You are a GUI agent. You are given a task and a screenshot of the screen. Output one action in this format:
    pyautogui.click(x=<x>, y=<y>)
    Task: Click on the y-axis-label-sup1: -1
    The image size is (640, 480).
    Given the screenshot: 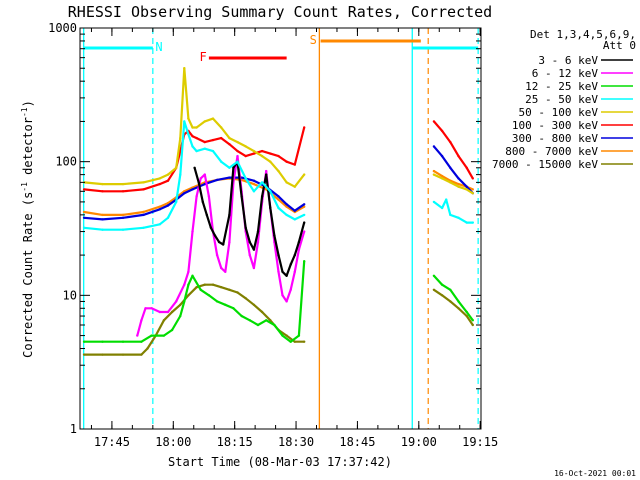 What is the action you would take?
    pyautogui.click(x=24, y=187)
    